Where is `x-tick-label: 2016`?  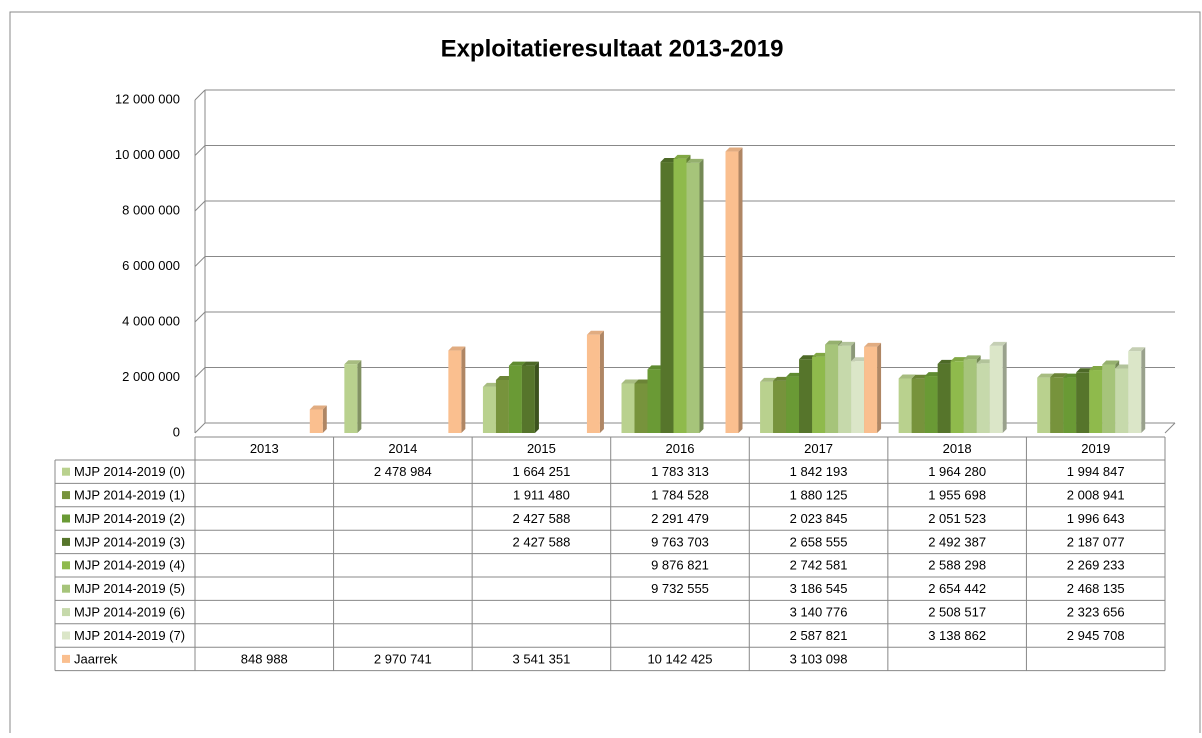
x-tick-label: 2016 is located at coordinates (680, 448).